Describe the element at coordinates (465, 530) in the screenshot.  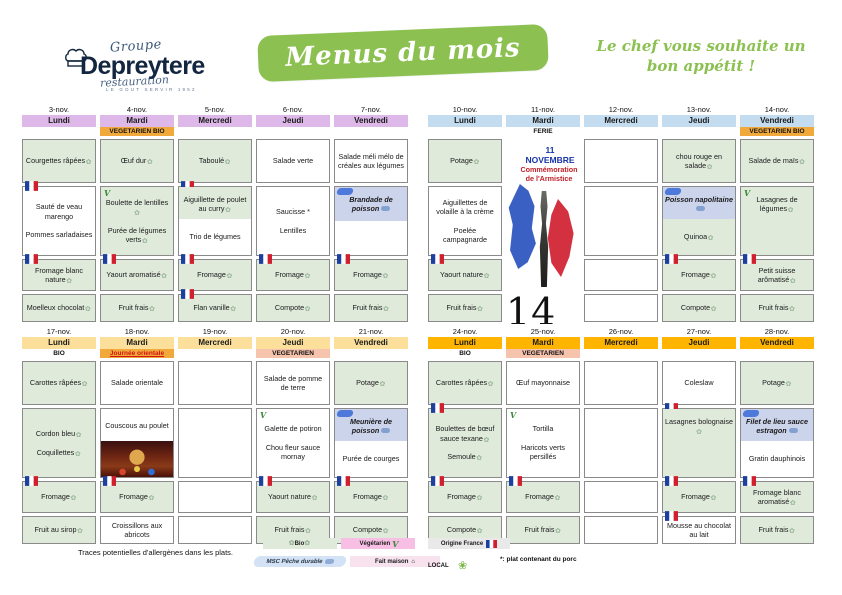
I see `dessert-text: Compote` at that location.